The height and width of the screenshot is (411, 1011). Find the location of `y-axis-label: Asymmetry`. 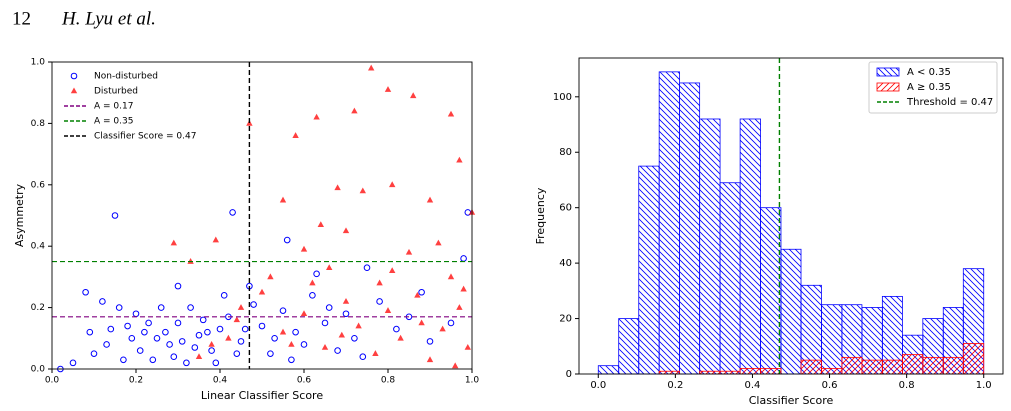

y-axis-label: Asymmetry is located at coordinates (19, 215).